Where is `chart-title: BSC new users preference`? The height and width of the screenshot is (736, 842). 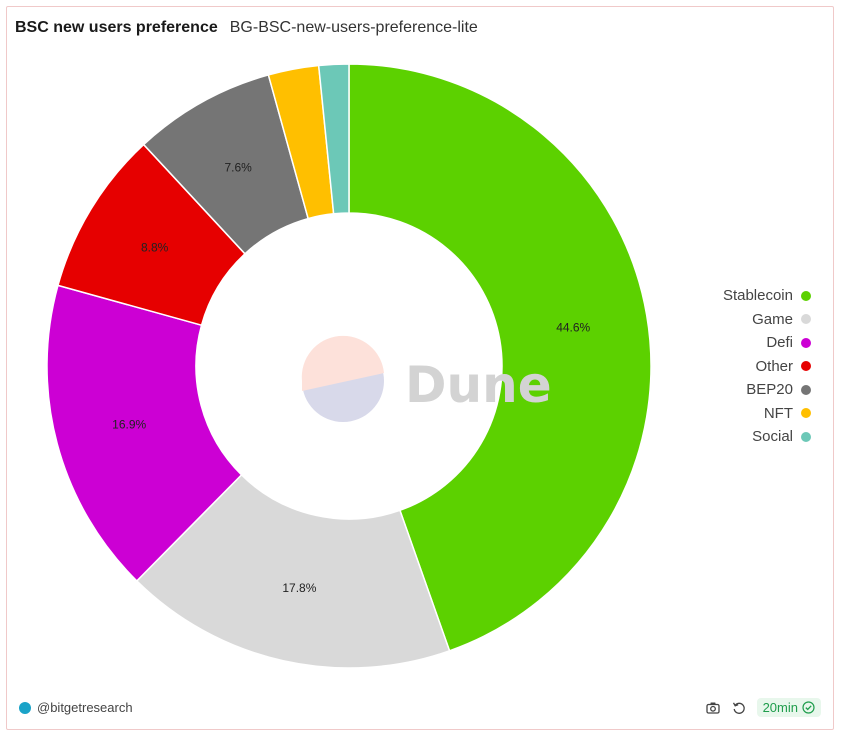 chart-title: BSC new users preference is located at coordinates (116, 27).